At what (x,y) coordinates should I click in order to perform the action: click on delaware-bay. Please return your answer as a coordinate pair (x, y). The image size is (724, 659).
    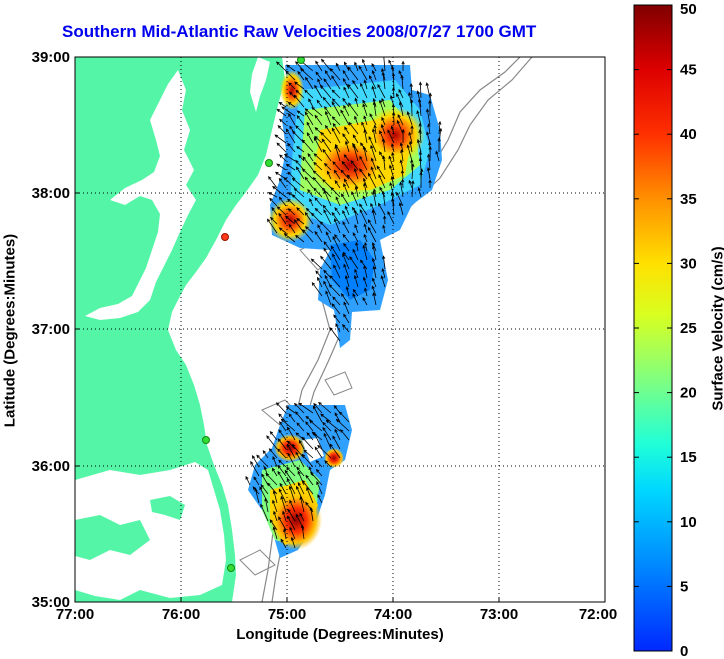
    Looking at the image, I should click on (260, 84).